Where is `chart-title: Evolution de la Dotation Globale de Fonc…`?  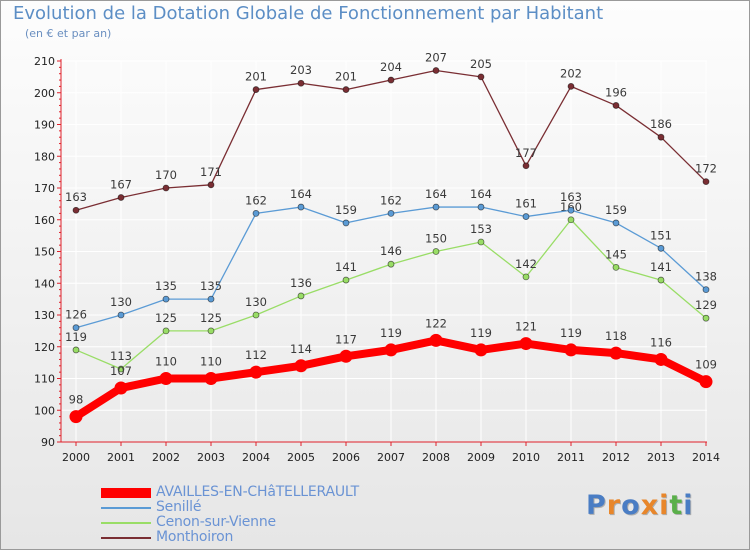
chart-title: Evolution de la Dotation Globale de Fonc… is located at coordinates (308, 13).